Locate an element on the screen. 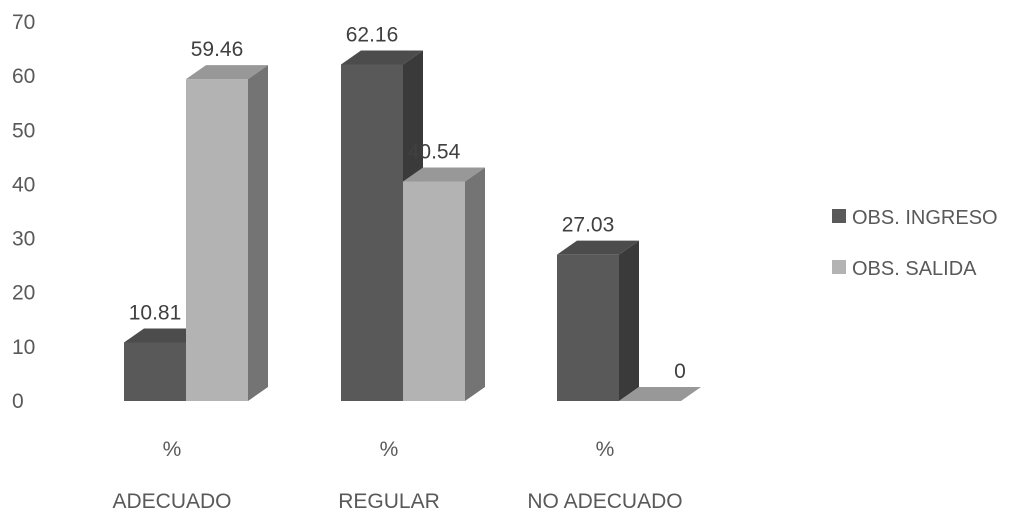 This screenshot has width=1016, height=512. legend-item: OBS. SALIDA is located at coordinates (904, 269).